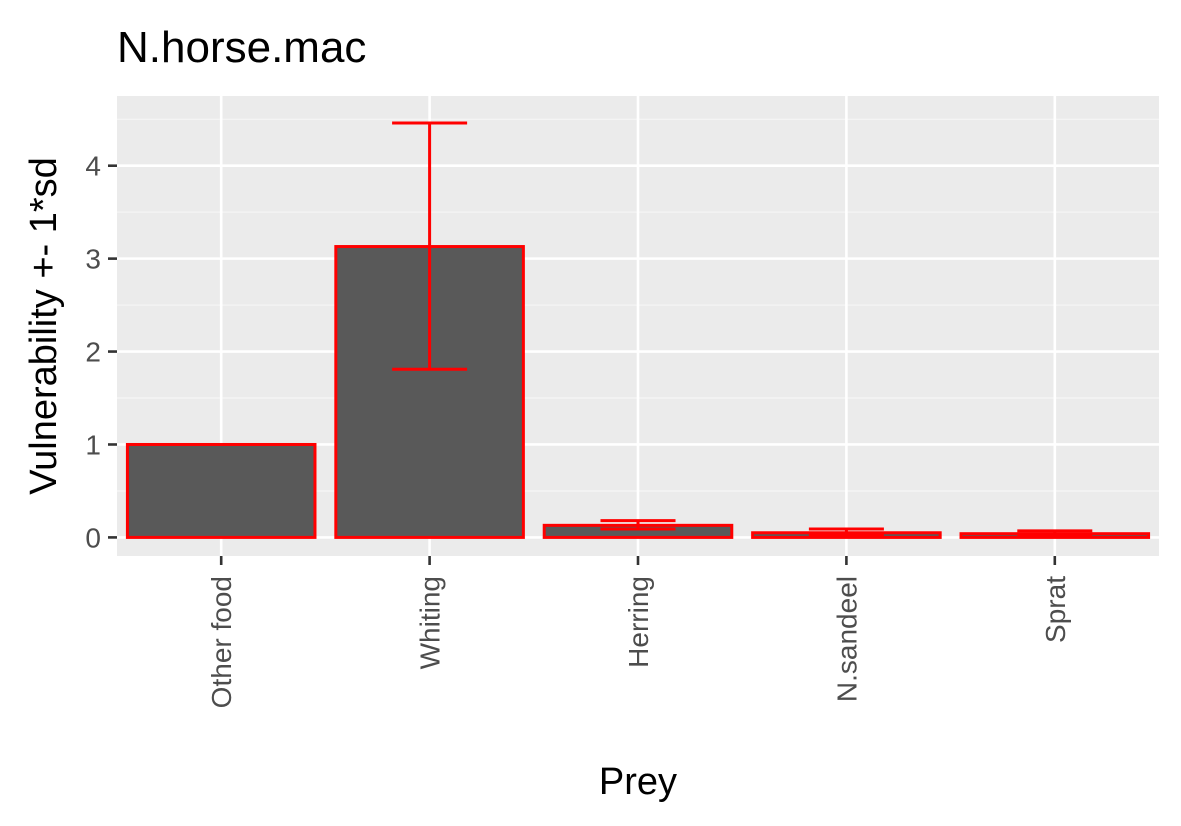 This screenshot has width=1181, height=826. What do you see at coordinates (221, 490) in the screenshot?
I see `bar-other-food` at bounding box center [221, 490].